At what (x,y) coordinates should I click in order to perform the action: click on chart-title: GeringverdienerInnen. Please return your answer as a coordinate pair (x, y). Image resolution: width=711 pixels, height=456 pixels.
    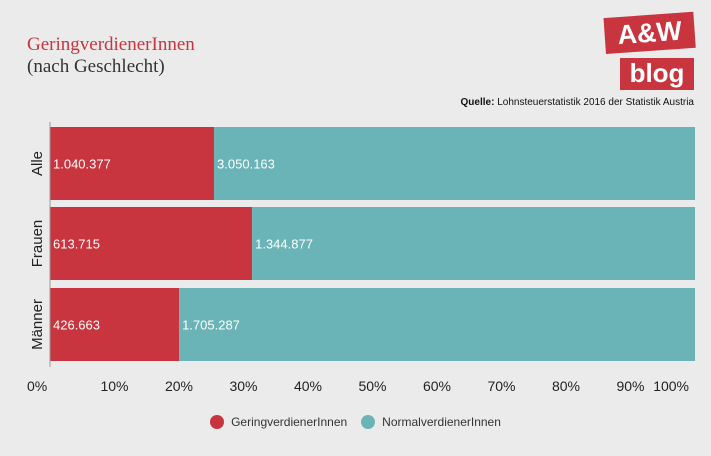
    Looking at the image, I should click on (111, 44).